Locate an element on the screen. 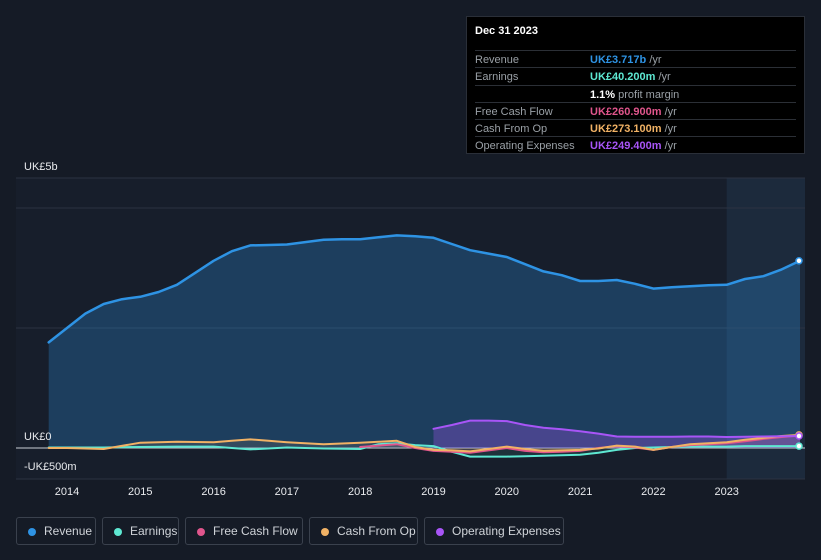 Image resolution: width=821 pixels, height=560 pixels. series-area-free-cash-flow is located at coordinates (580, 444).